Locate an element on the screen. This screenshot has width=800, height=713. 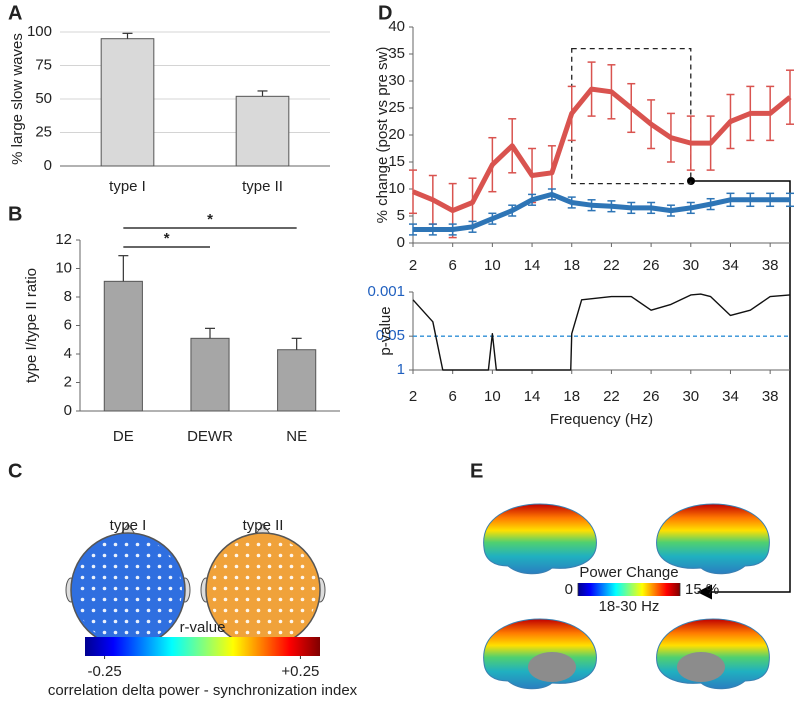
colorbar-caption: 18-30 Hz is located at coordinates (629, 606).